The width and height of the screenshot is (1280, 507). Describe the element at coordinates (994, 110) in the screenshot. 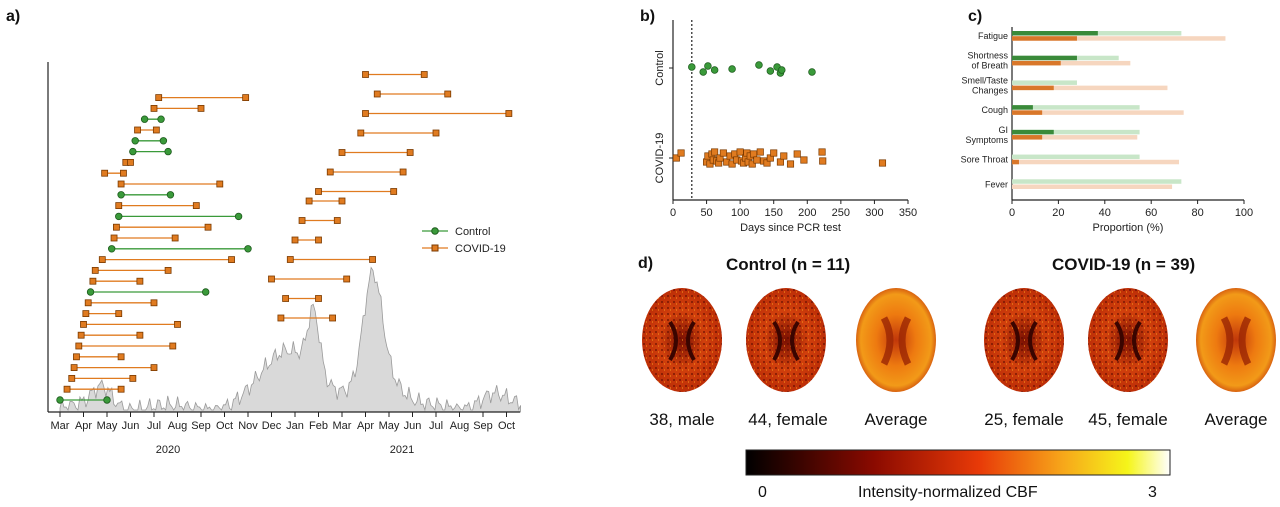

I see `category-label: Cough` at that location.